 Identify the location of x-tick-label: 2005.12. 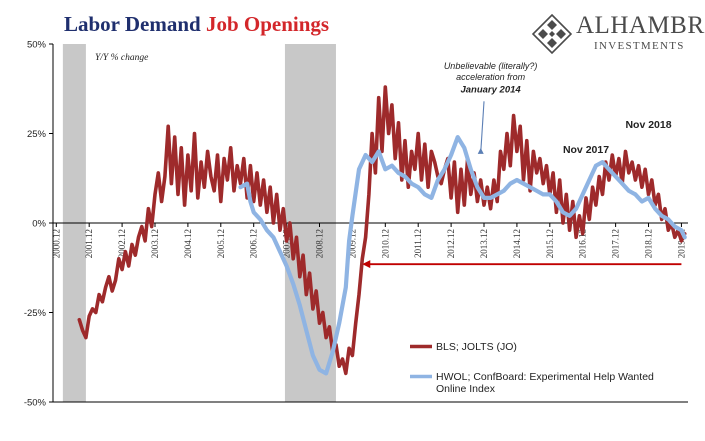
(221, 243).